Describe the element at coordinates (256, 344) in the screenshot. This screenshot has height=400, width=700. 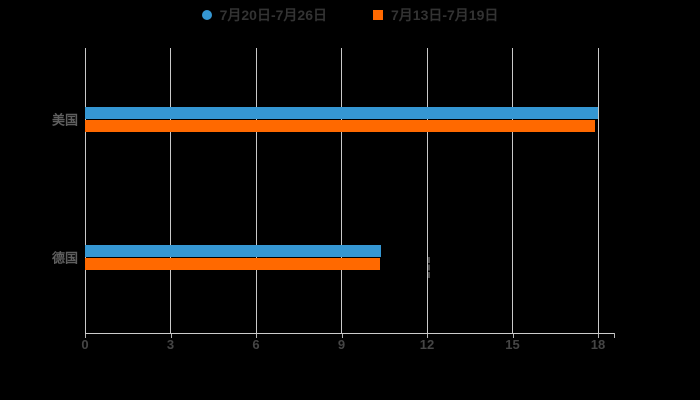
I see `x-axis-tick-label-6: 6` at that location.